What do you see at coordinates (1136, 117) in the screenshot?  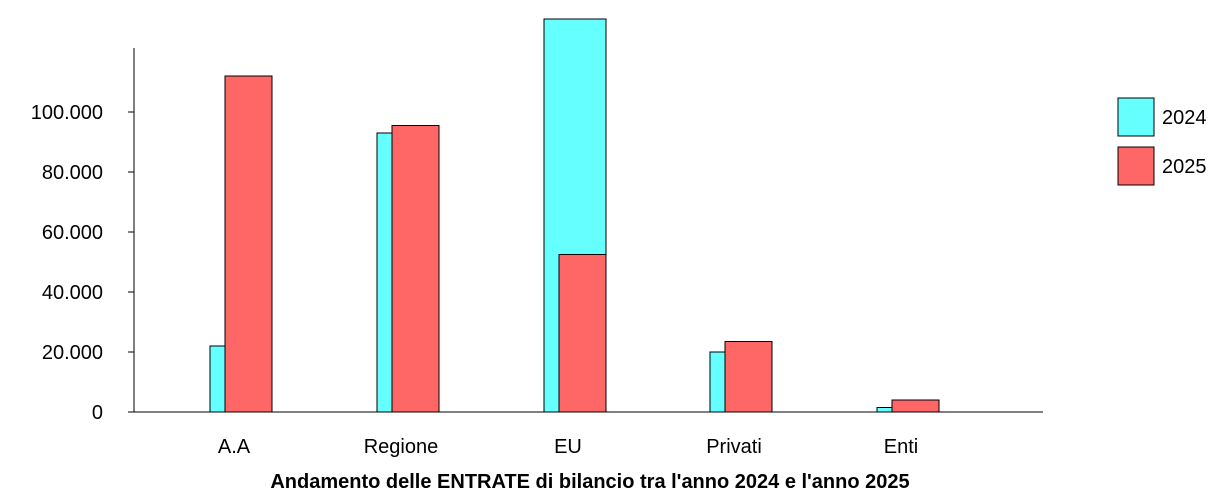 I see `legend-swatch-2024` at bounding box center [1136, 117].